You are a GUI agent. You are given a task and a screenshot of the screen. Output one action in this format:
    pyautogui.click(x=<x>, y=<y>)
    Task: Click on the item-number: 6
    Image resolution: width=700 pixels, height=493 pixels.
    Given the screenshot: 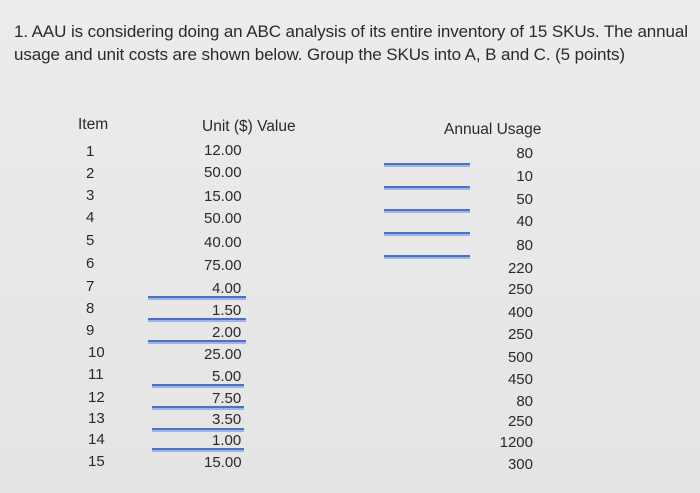 What is the action you would take?
    pyautogui.click(x=90, y=263)
    